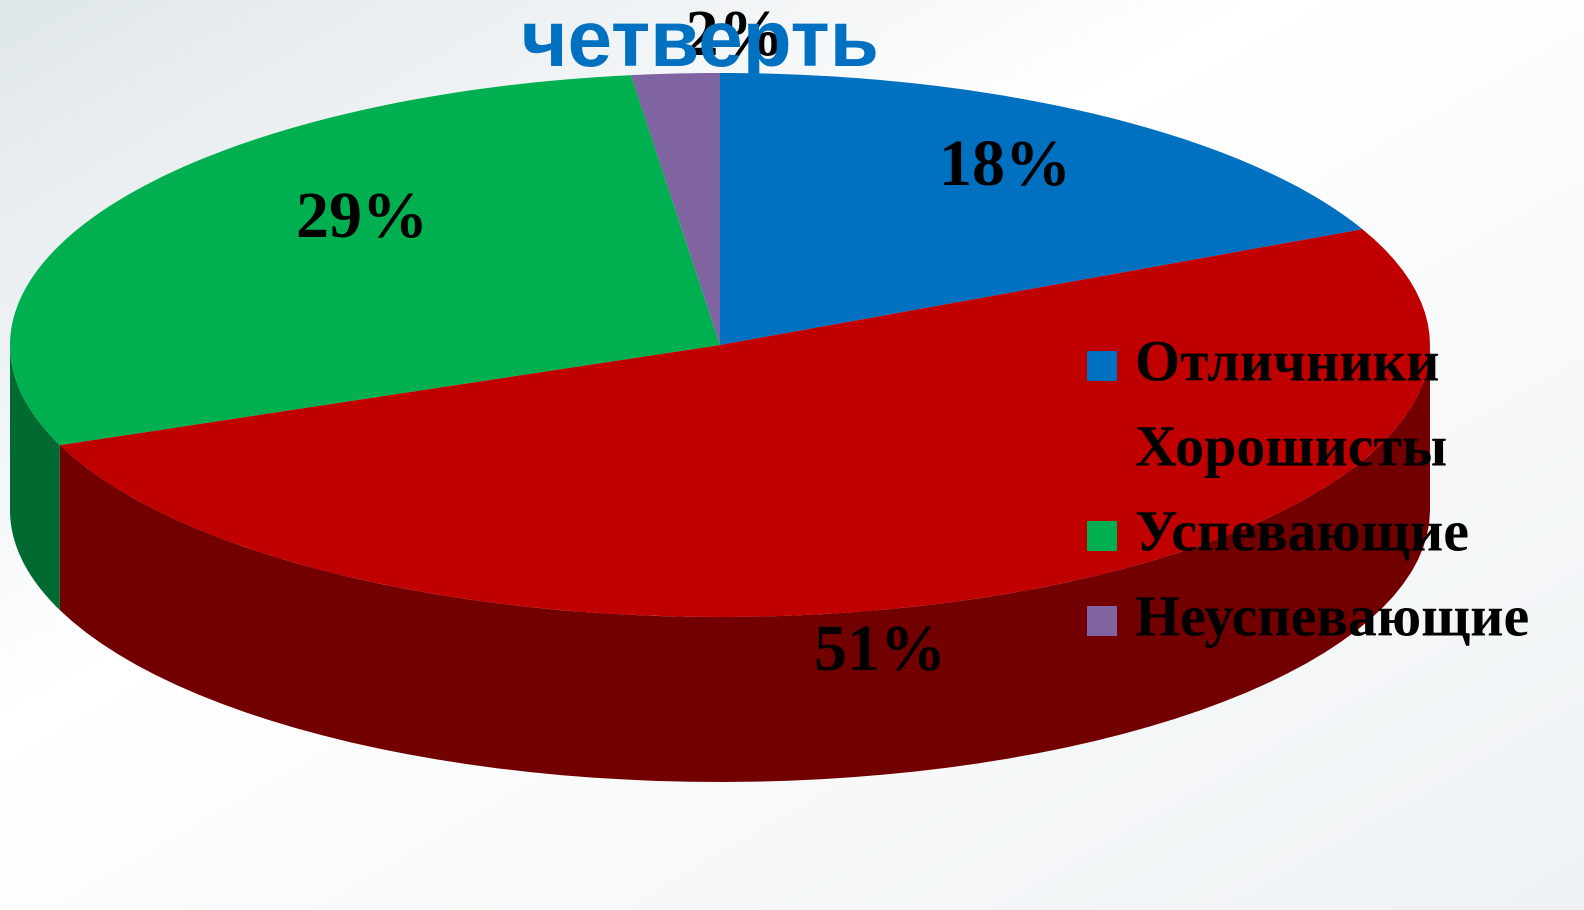 The image size is (1584, 910). Describe the element at coordinates (1005, 163) in the screenshot. I see `data-label: 18%` at that location.